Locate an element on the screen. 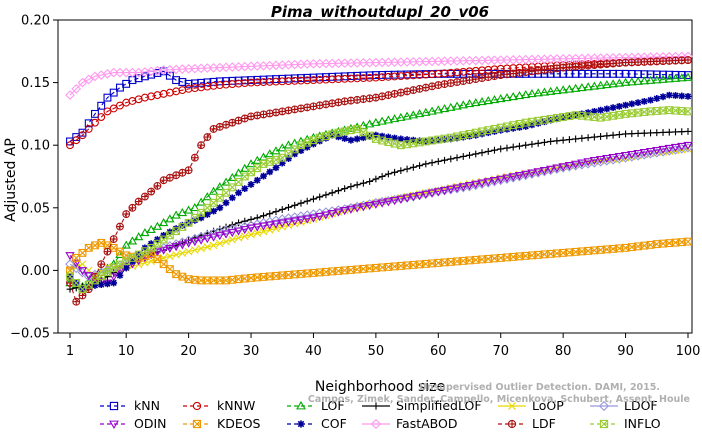  x-tick-label: 20 is located at coordinates (188, 351).